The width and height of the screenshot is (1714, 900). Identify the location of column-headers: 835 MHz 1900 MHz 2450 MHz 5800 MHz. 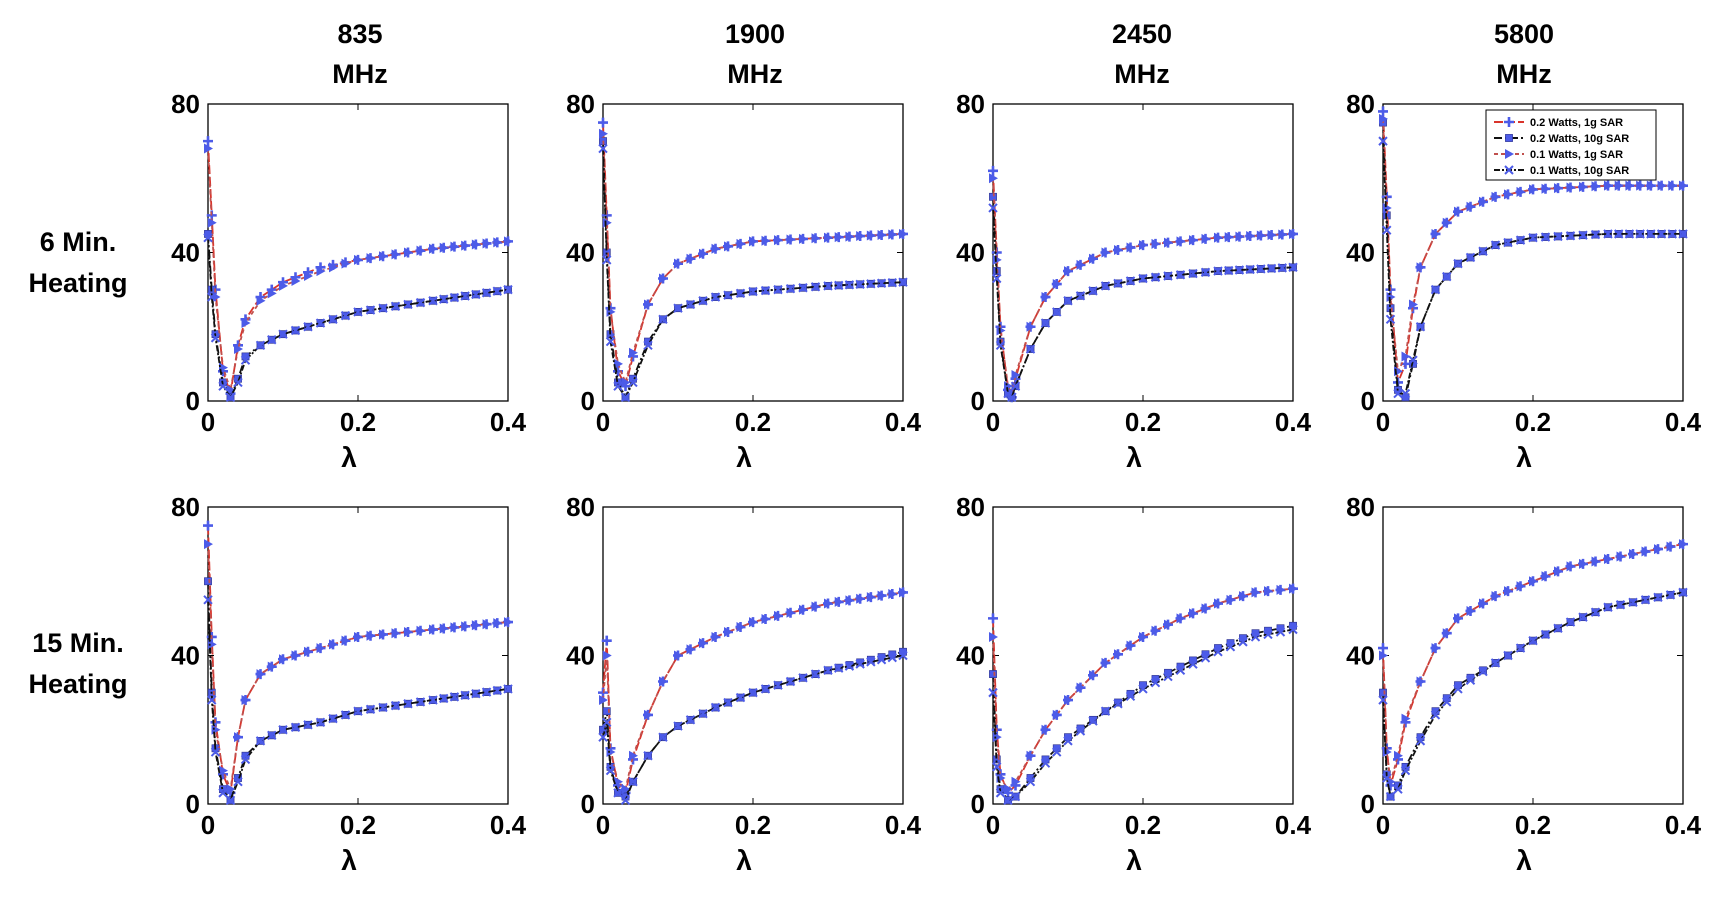
(943, 54).